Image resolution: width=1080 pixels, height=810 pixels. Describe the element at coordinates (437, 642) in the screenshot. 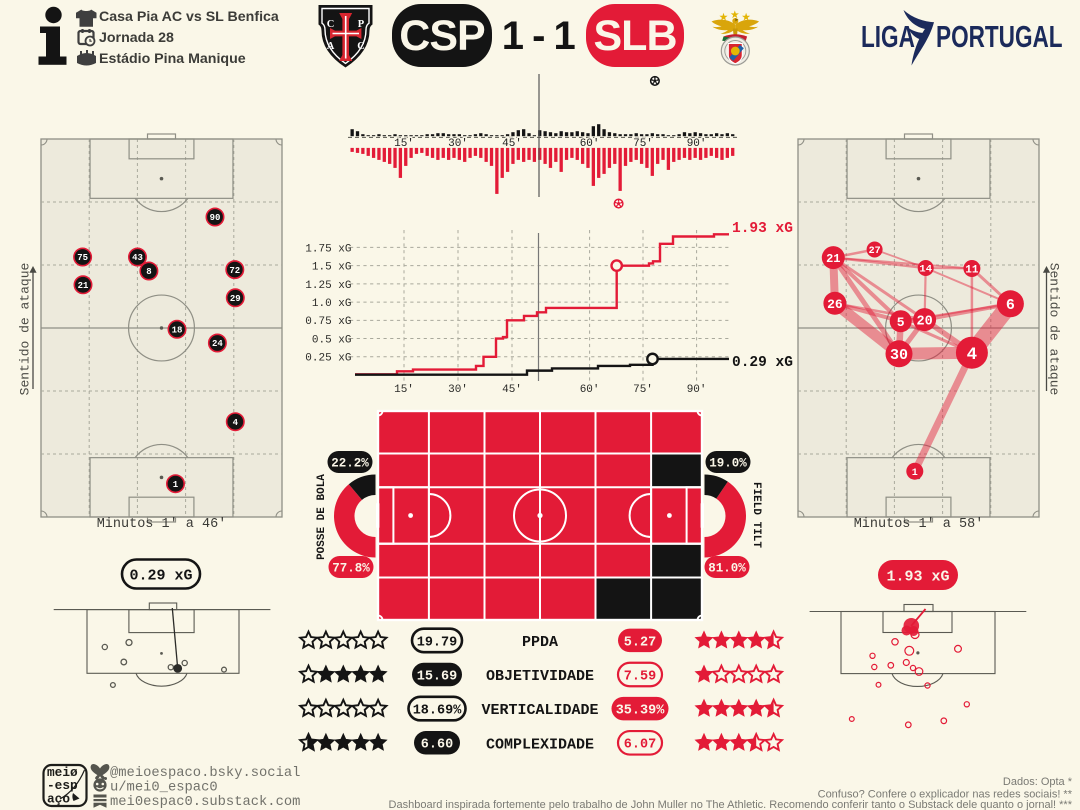

I see `svg-text: 19.79` at that location.